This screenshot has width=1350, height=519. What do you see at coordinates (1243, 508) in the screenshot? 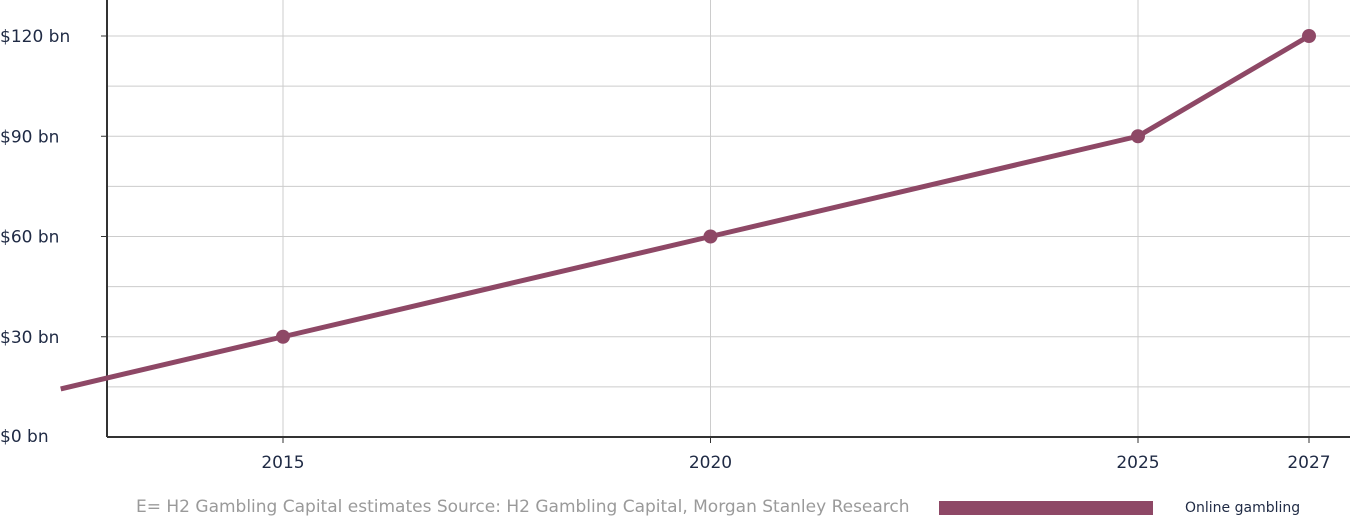
I see `legend-label-online-gambling: Online gambling` at bounding box center [1243, 508].